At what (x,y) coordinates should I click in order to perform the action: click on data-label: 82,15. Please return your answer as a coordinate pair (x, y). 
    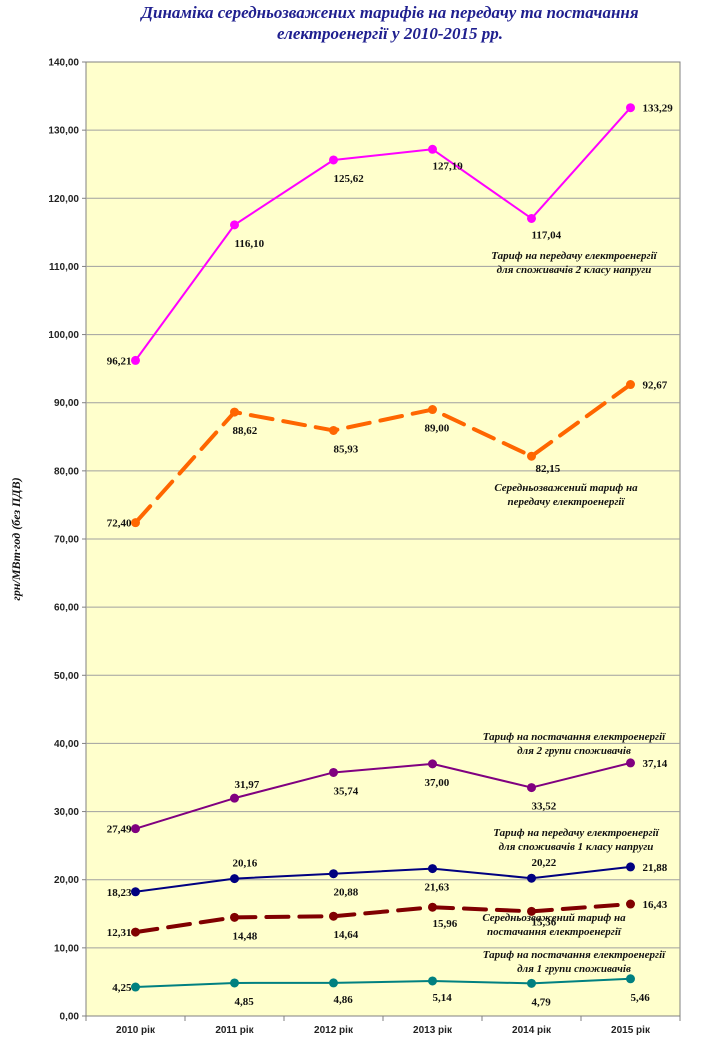
    Looking at the image, I should click on (548, 469).